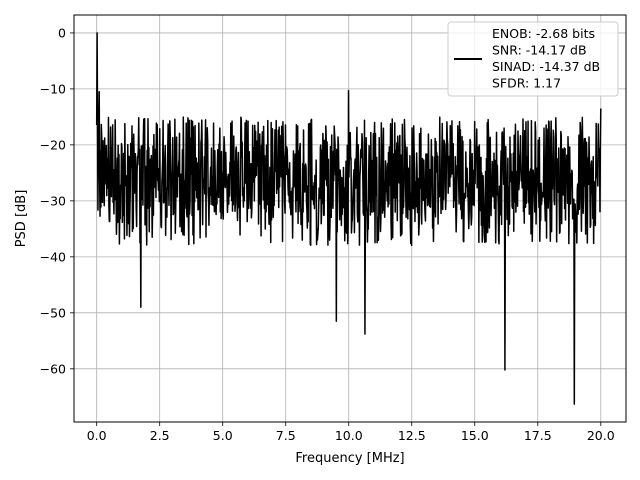 Image resolution: width=640 pixels, height=480 pixels. What do you see at coordinates (546, 66) in the screenshot?
I see `legend-entry-sinad: SINAD: -14.37 dB` at bounding box center [546, 66].